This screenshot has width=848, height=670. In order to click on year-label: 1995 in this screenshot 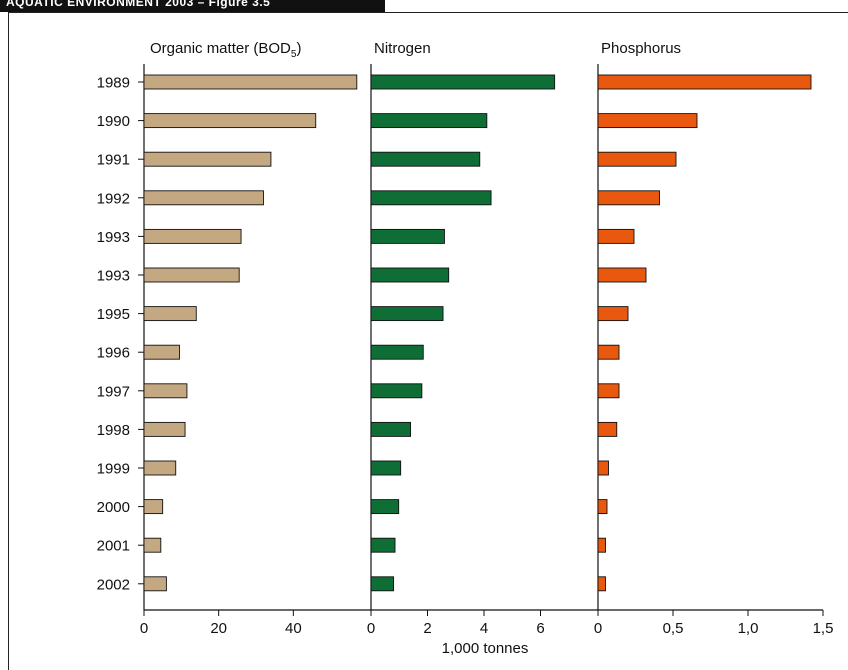, I will do `click(113, 314)`.